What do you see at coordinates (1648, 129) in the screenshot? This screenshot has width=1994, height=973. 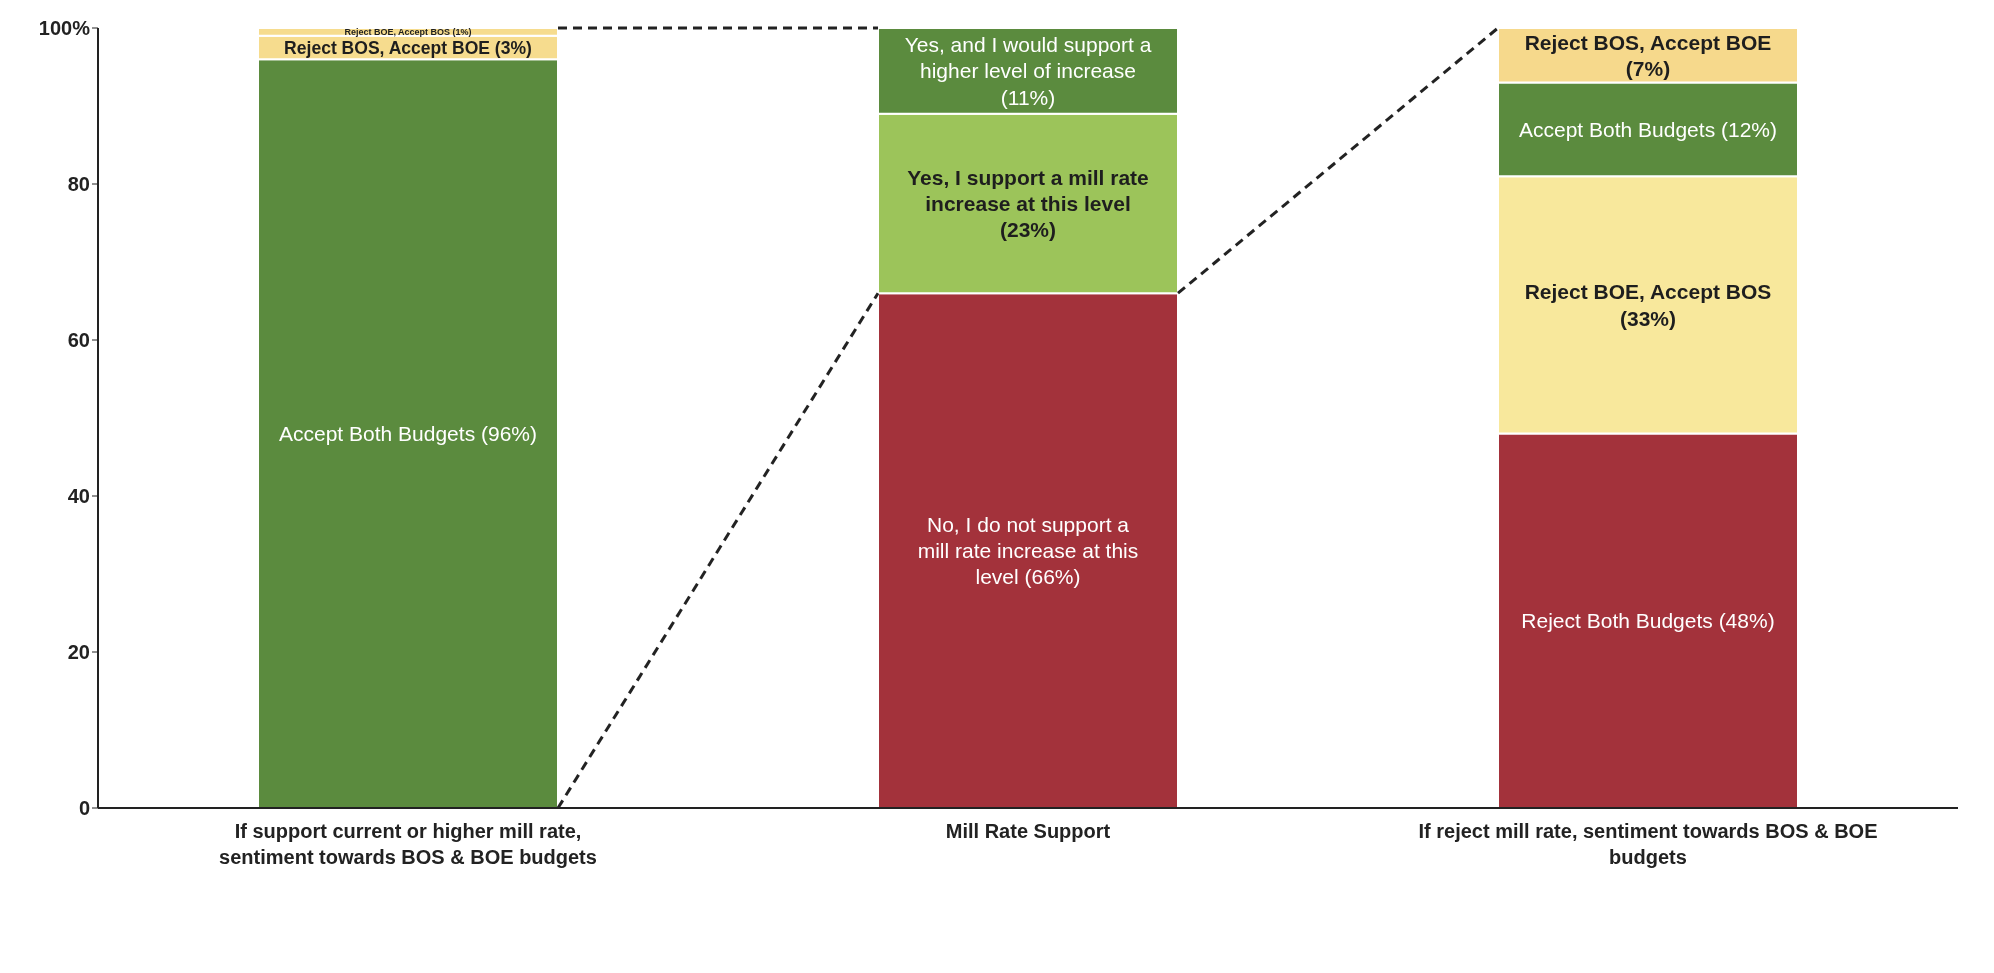 I see `data-label: Accept Both Budgets (12%)` at bounding box center [1648, 129].